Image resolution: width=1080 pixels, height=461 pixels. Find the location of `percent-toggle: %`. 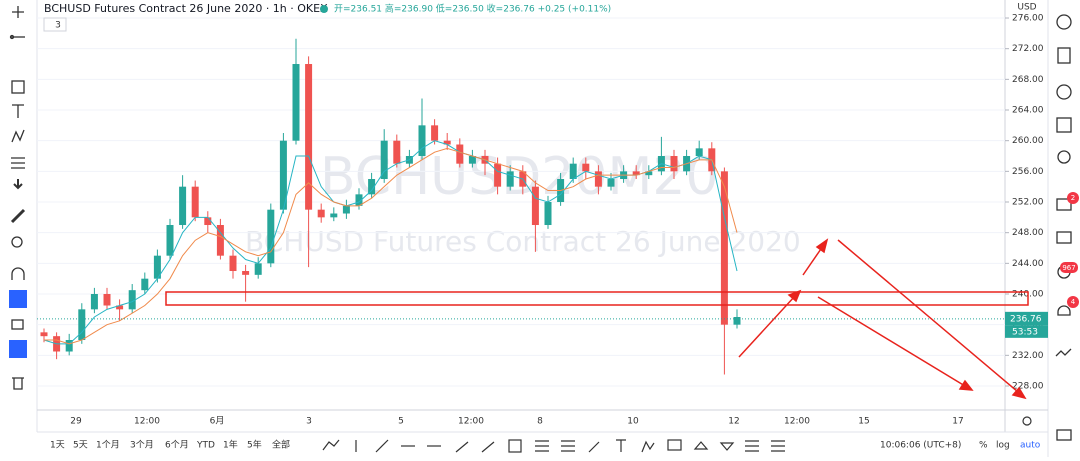

percent-toggle: % is located at coordinates (983, 446).